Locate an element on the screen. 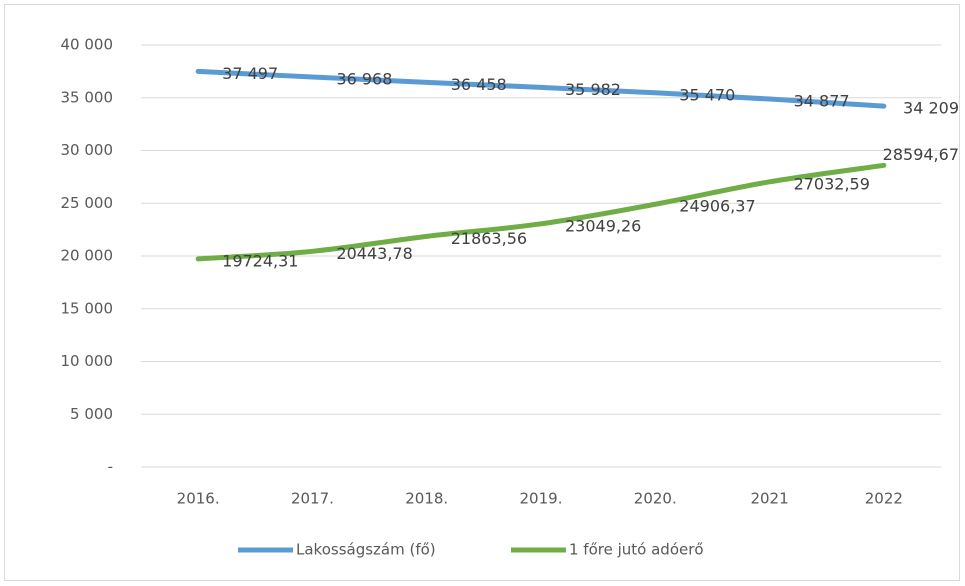  data-label: 19724,31 is located at coordinates (260, 260).